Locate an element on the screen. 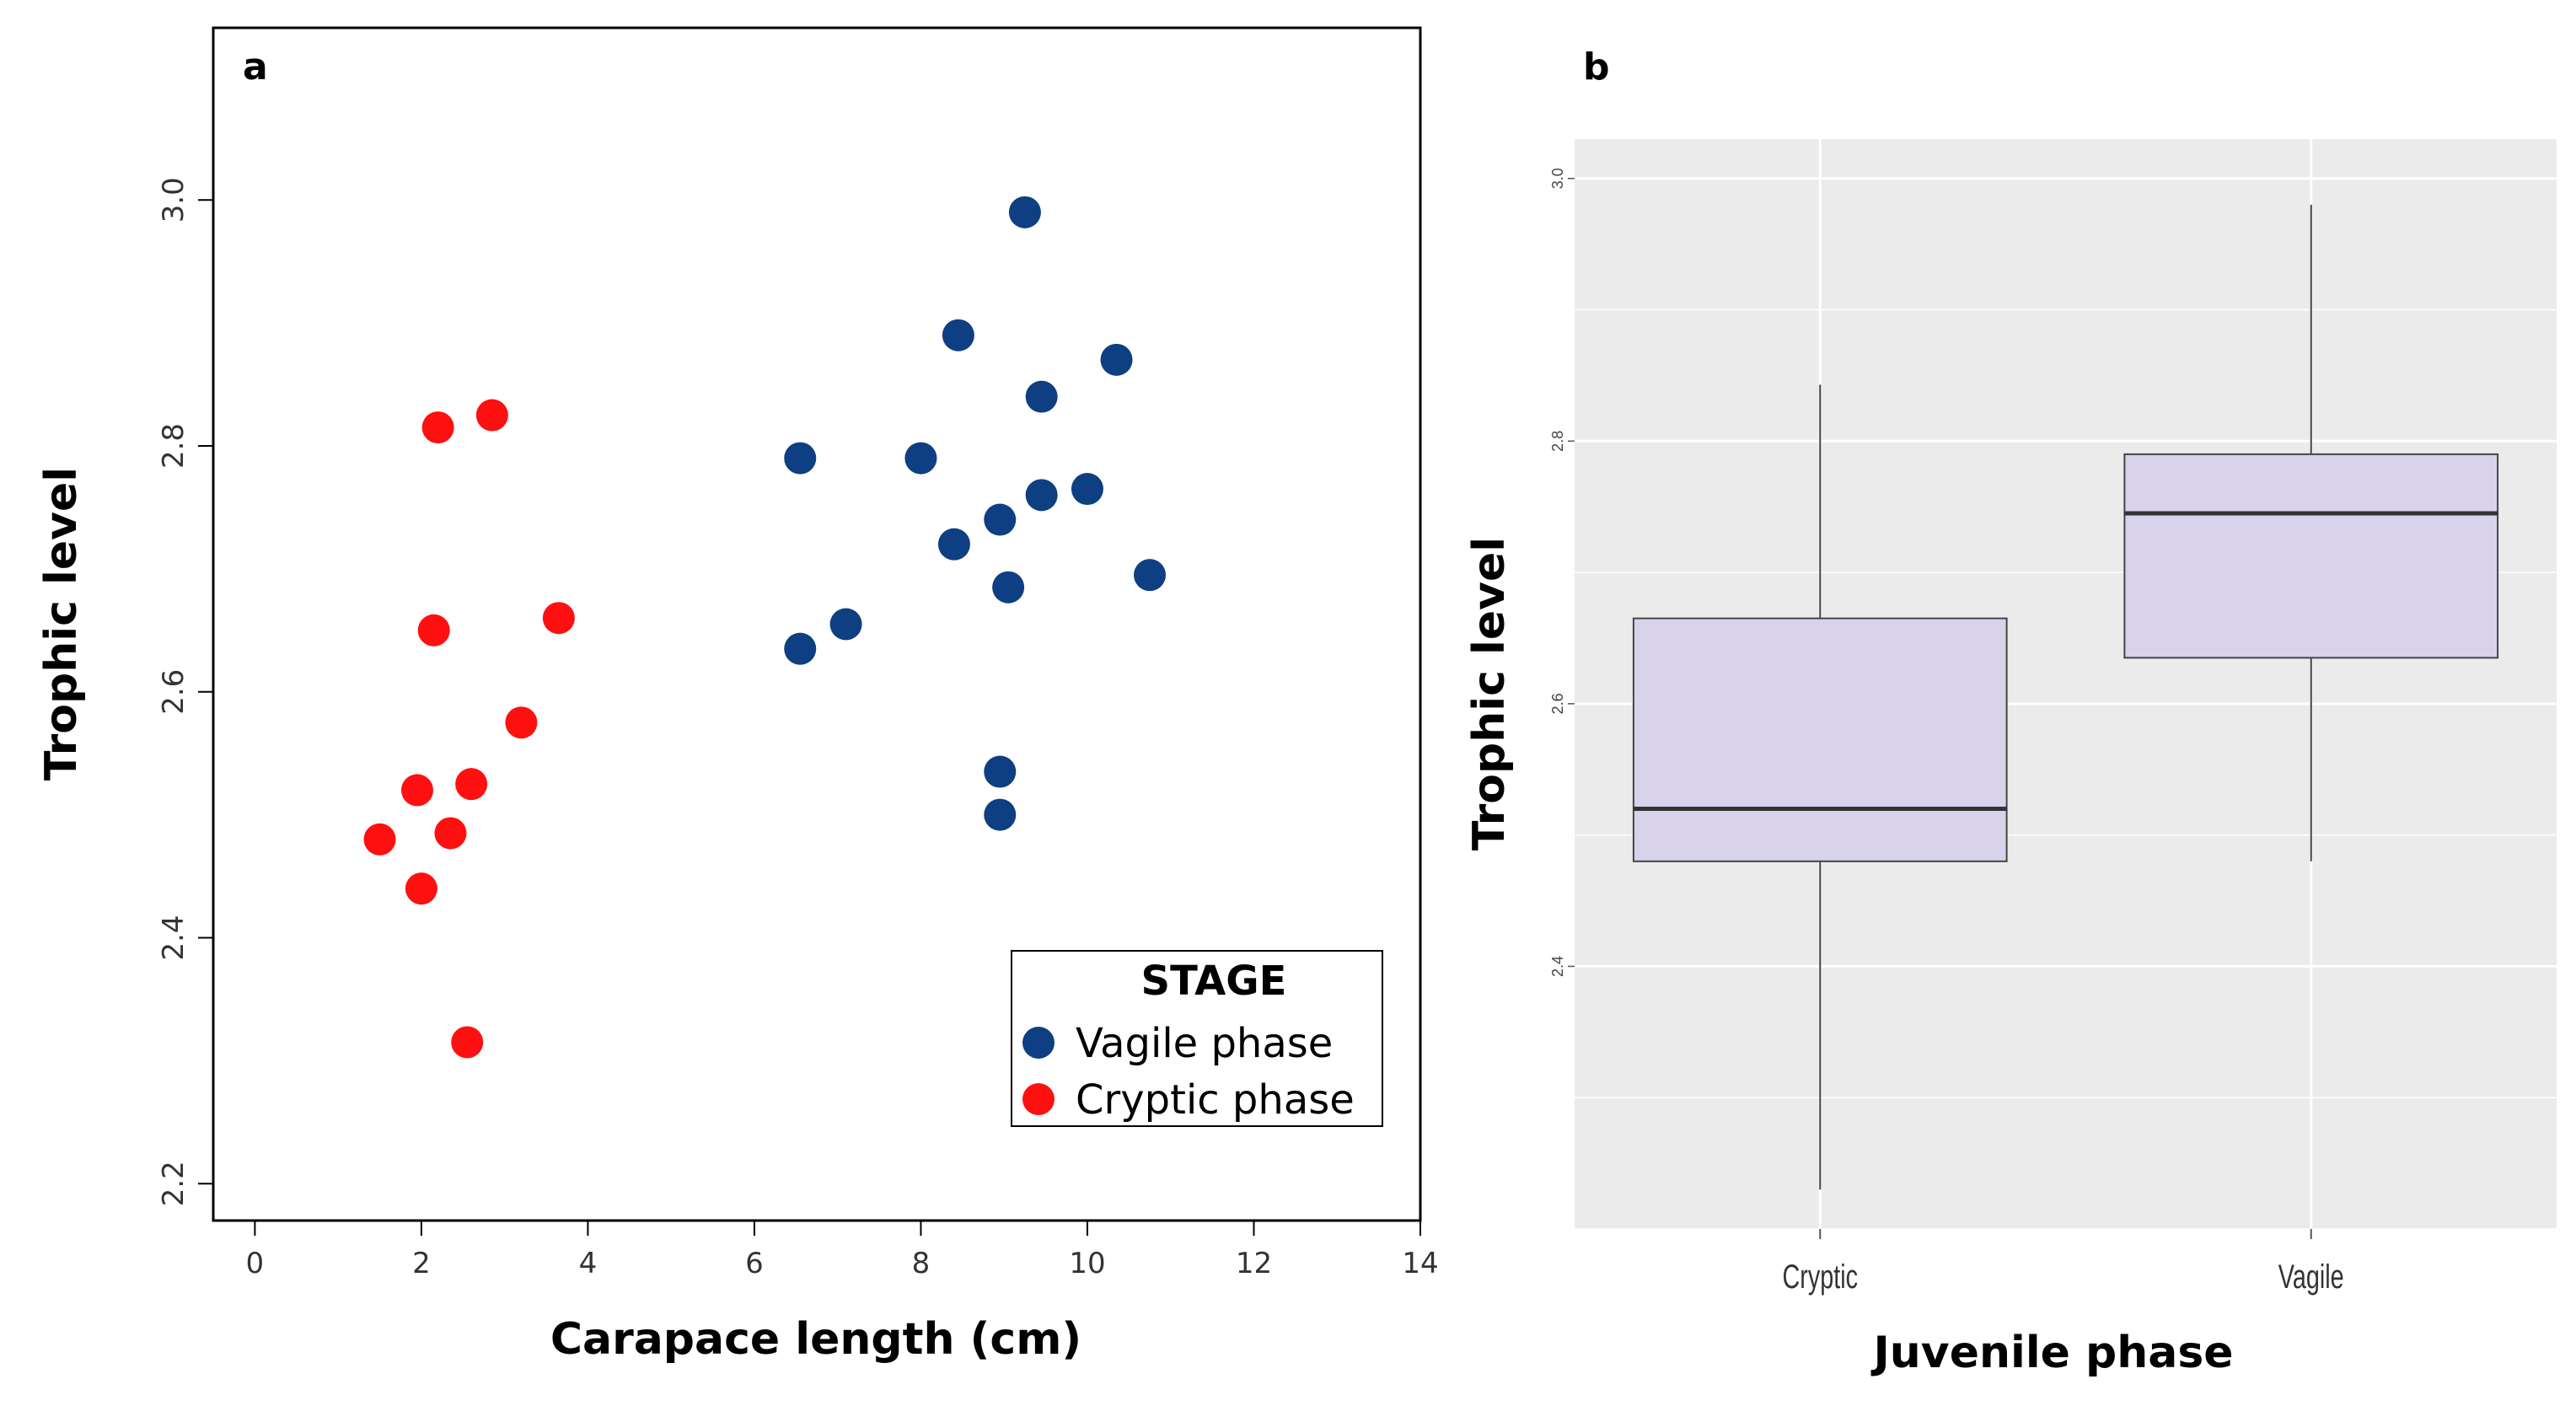 Image resolution: width=2576 pixels, height=1406 pixels. x-tick-label: 10 is located at coordinates (1087, 1263).